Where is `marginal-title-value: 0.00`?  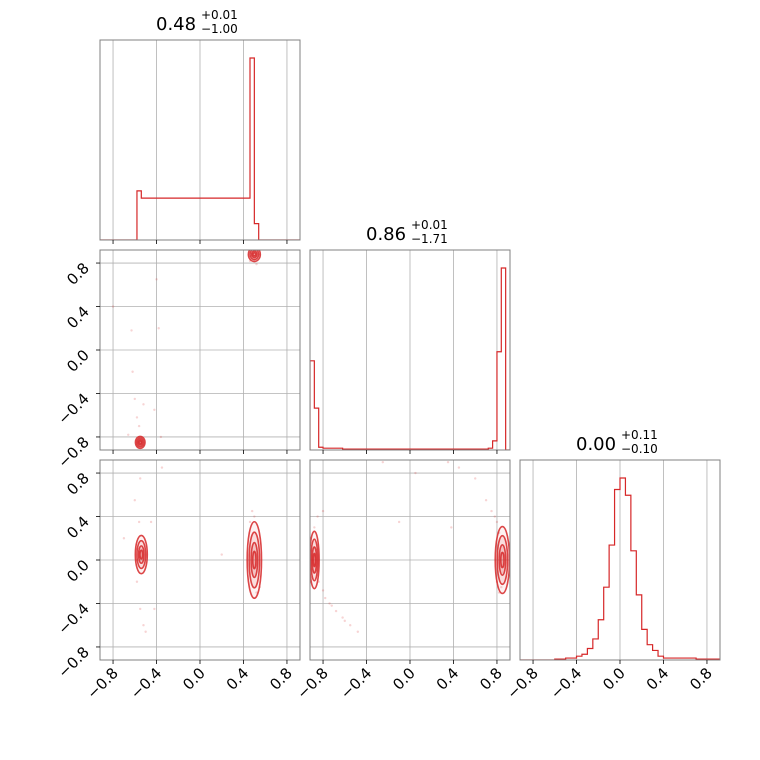
marginal-title-value: 0.00 is located at coordinates (596, 444).